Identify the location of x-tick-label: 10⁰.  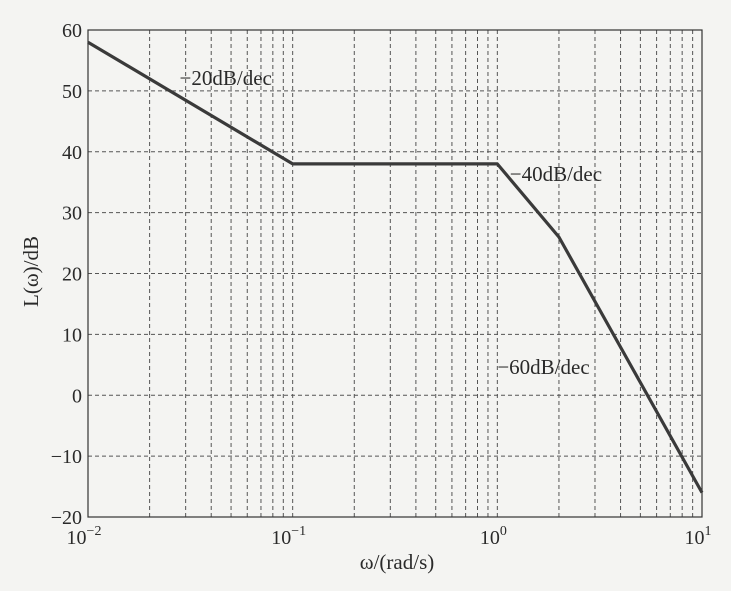
(493, 536).